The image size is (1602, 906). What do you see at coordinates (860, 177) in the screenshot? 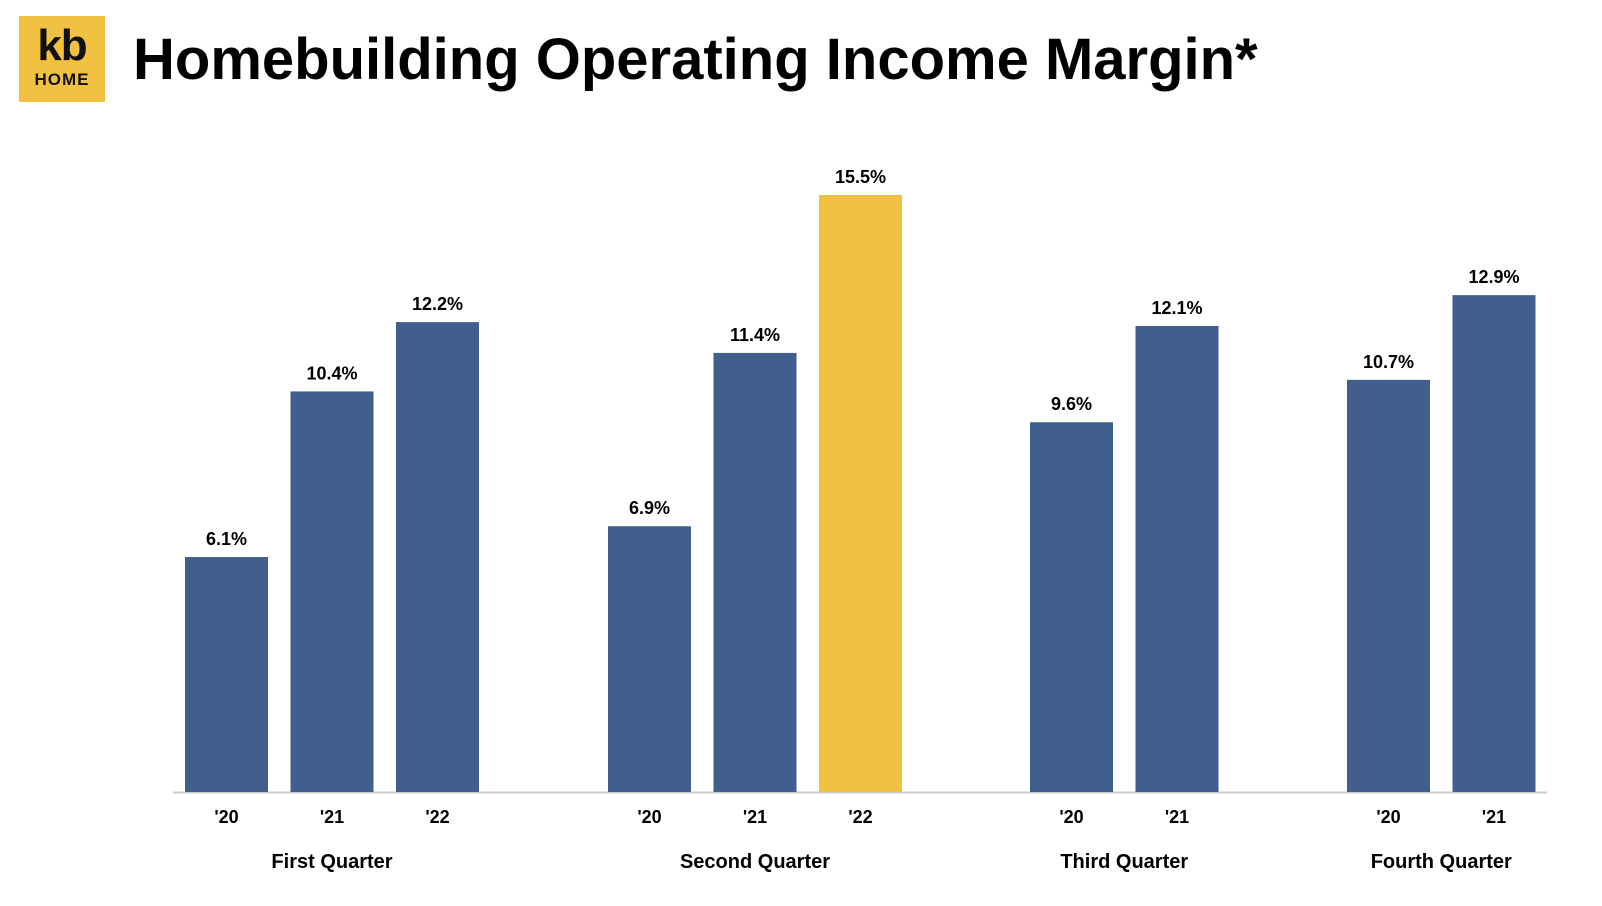
I see `data-label: 15.5%` at bounding box center [860, 177].